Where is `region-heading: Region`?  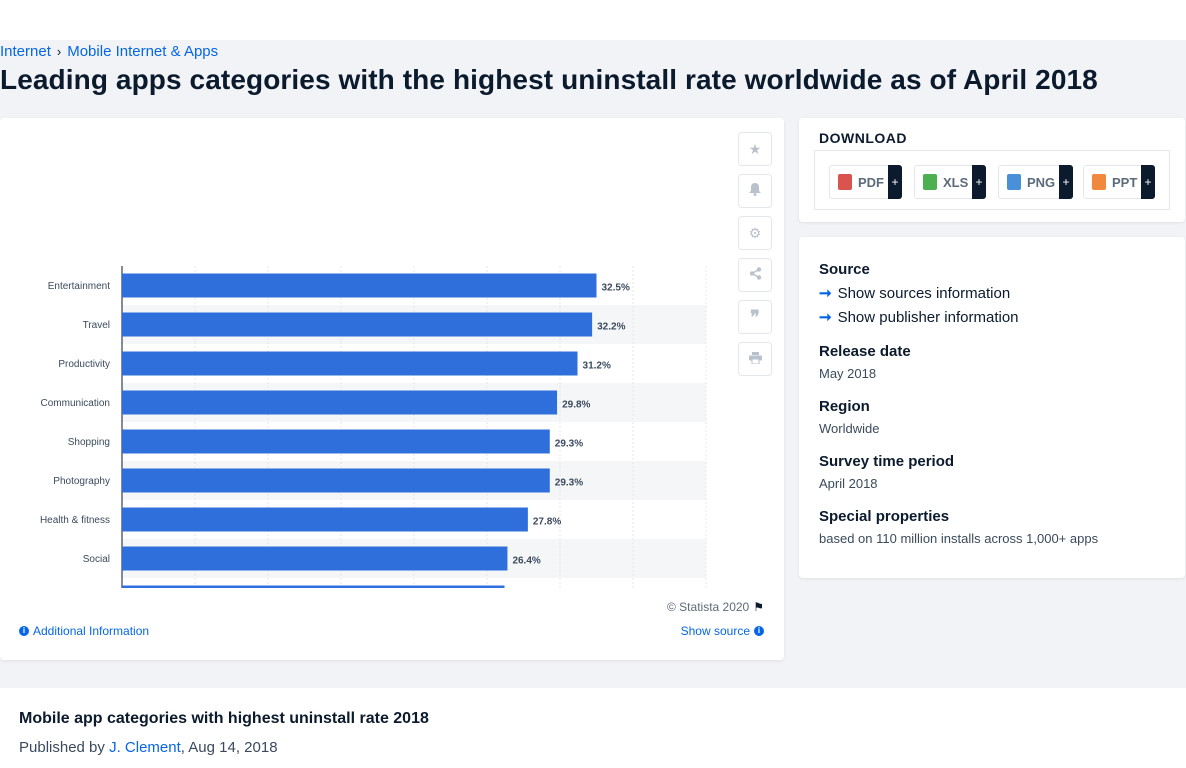
region-heading: Region is located at coordinates (844, 406).